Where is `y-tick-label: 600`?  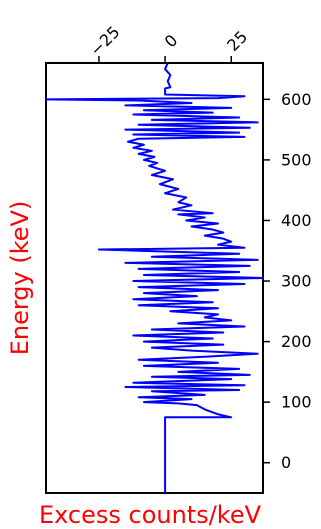 y-tick-label: 600 is located at coordinates (296, 99).